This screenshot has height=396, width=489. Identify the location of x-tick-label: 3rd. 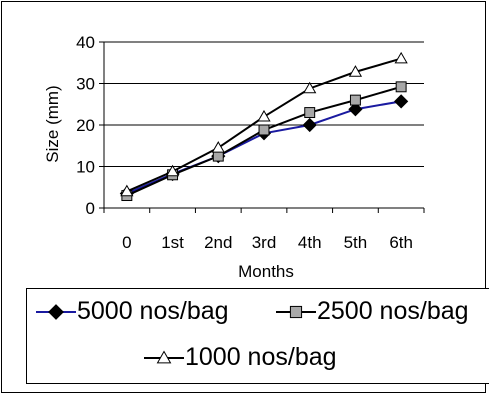
(264, 242).